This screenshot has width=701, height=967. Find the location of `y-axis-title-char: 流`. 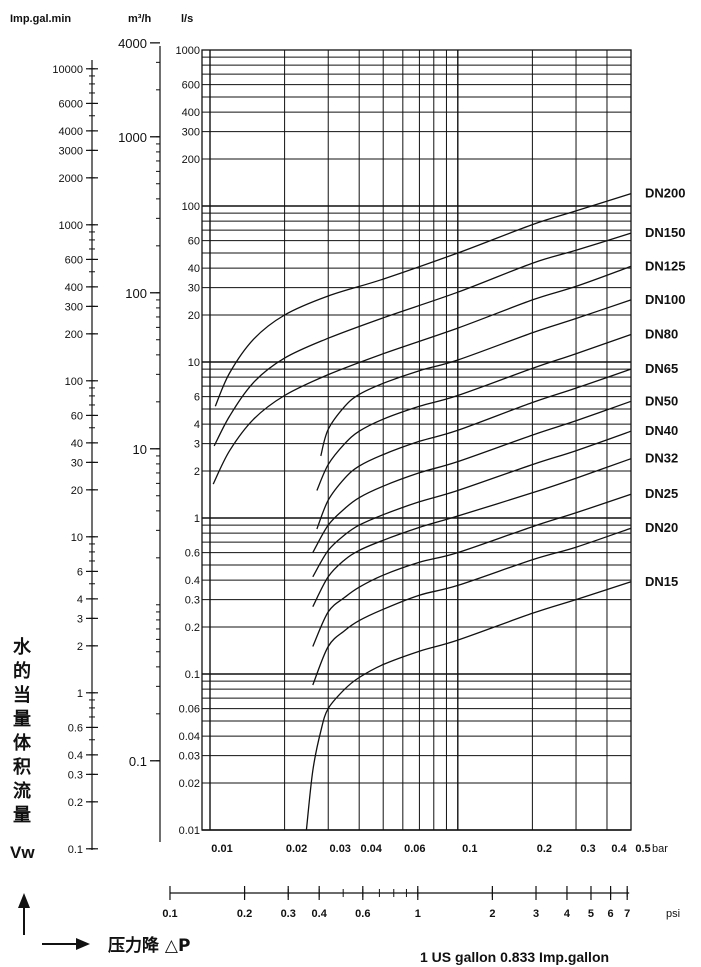

y-axis-title-char: 流 is located at coordinates (22, 791).